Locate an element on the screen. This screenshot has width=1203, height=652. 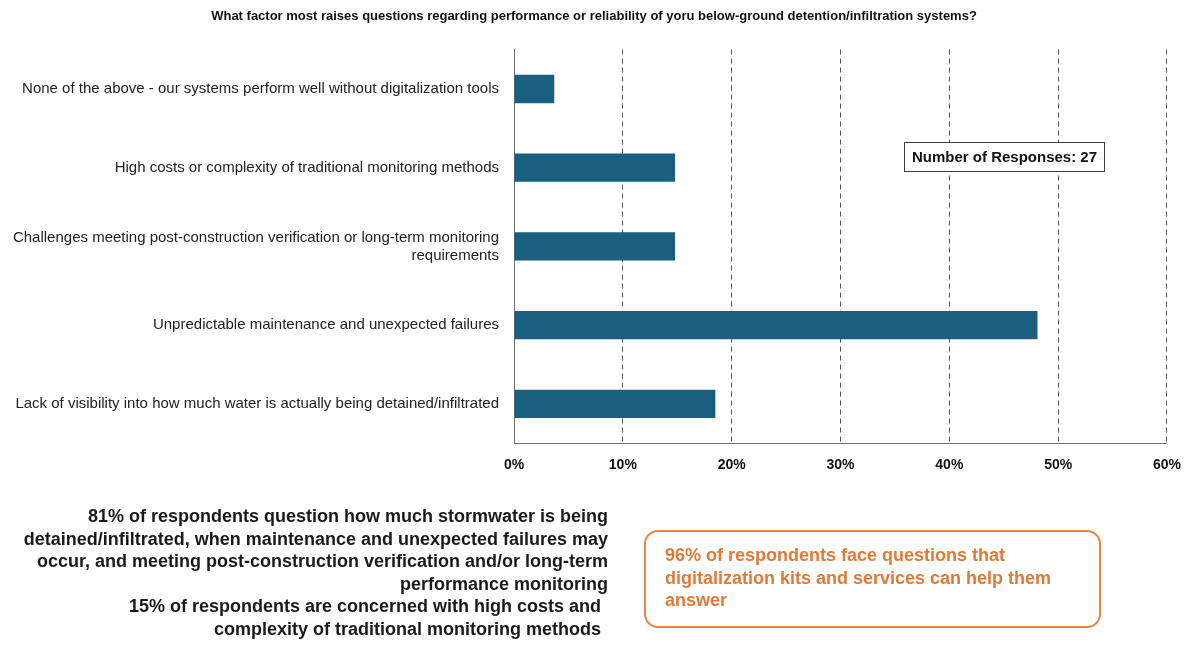
text: 15% of respondents are concerned with high costs and complexity of traditional monitoring methods is located at coordinates (364, 618).